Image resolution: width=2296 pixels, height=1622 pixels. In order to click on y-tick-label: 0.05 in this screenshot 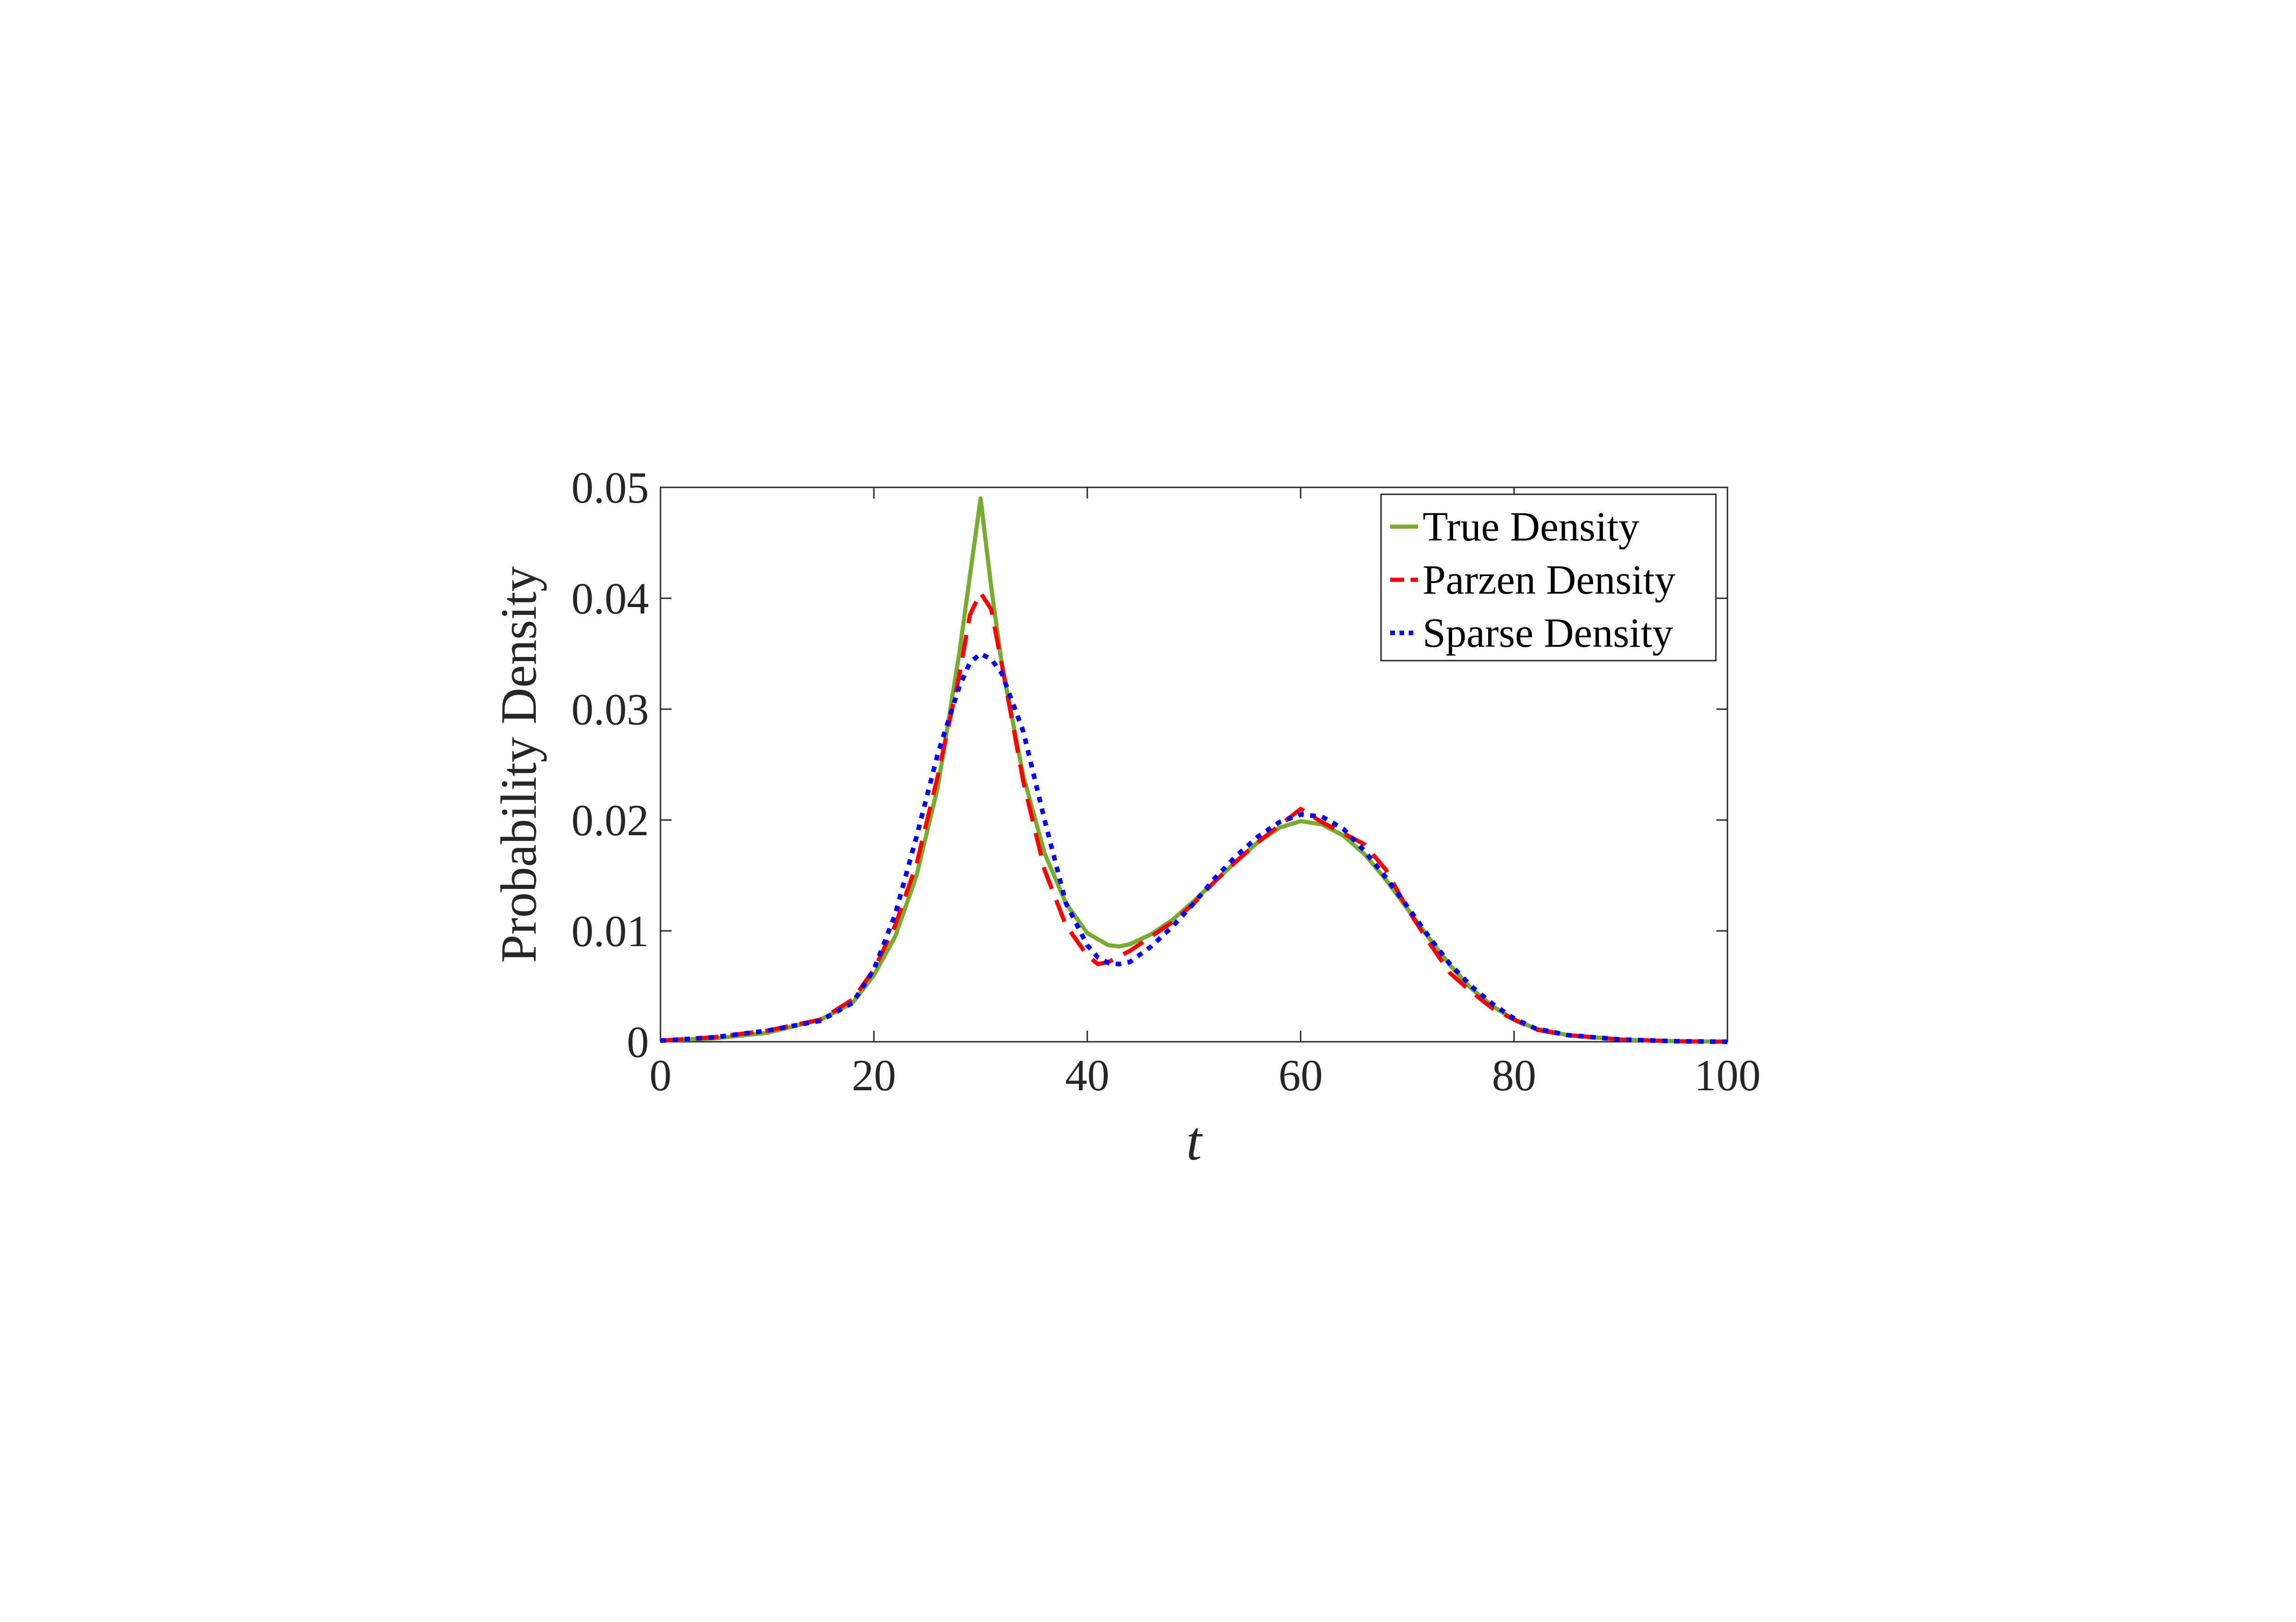, I will do `click(610, 488)`.